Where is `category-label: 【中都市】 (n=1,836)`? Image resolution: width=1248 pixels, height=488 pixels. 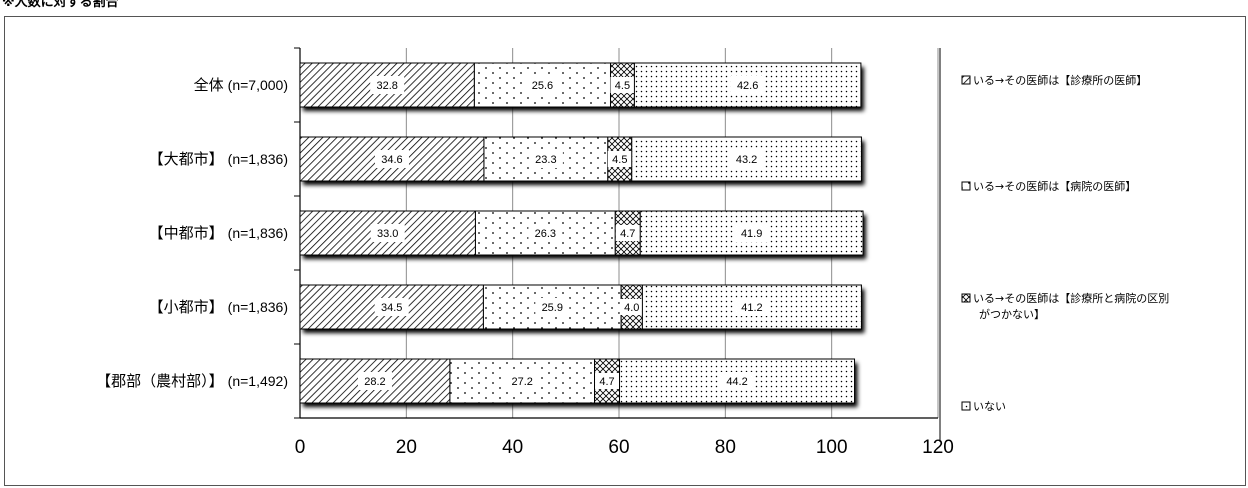
category-label: 【中都市】 (n=1,836) is located at coordinates (218, 233).